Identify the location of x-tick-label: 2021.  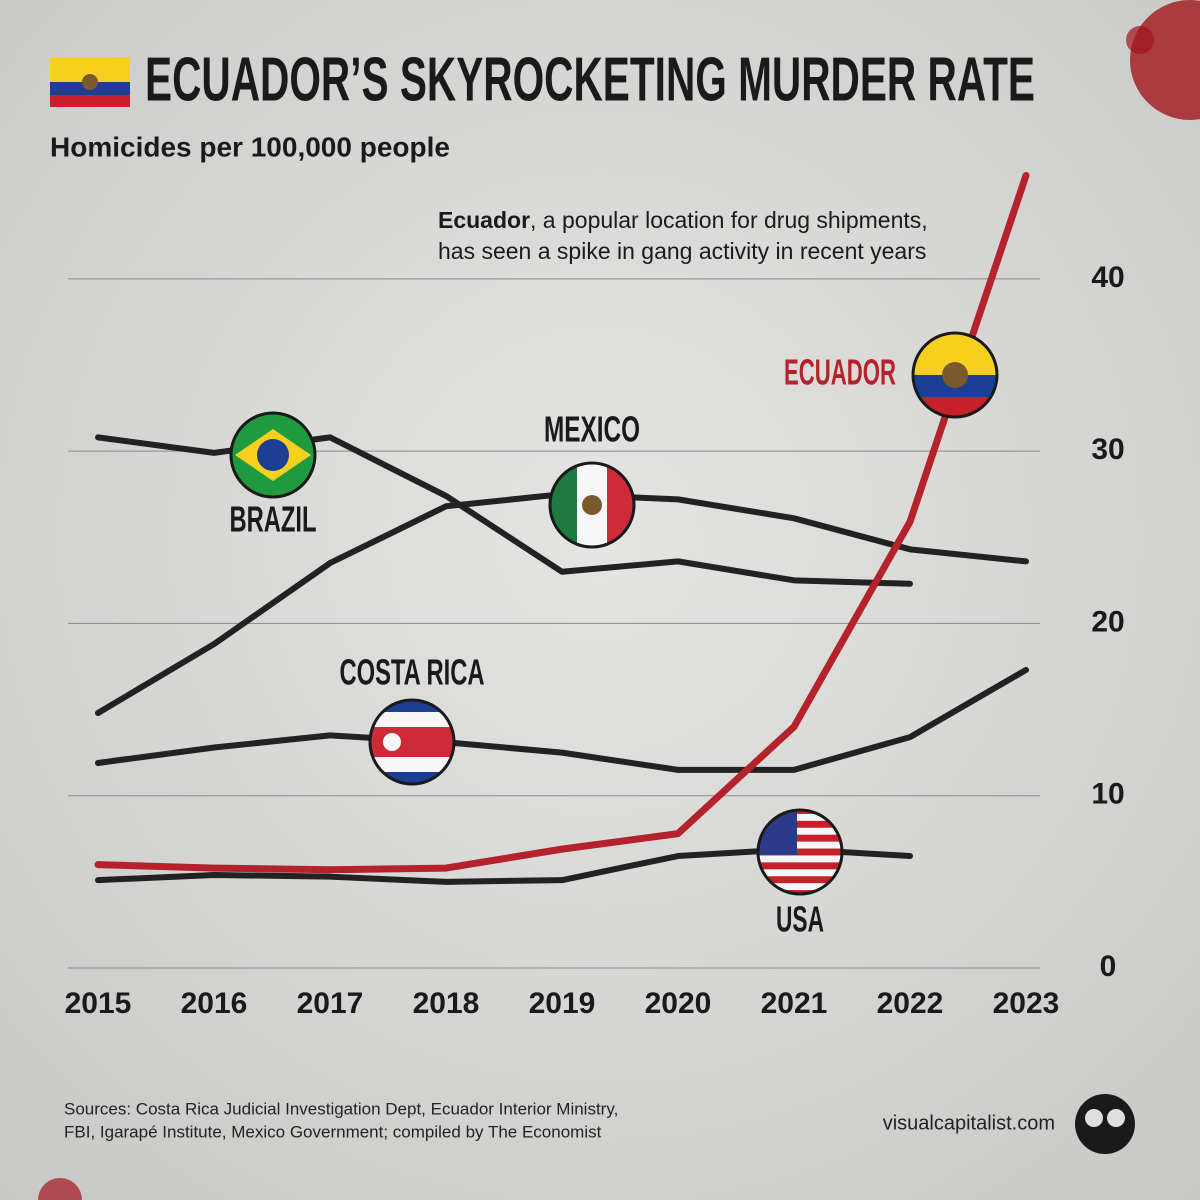
(794, 1003).